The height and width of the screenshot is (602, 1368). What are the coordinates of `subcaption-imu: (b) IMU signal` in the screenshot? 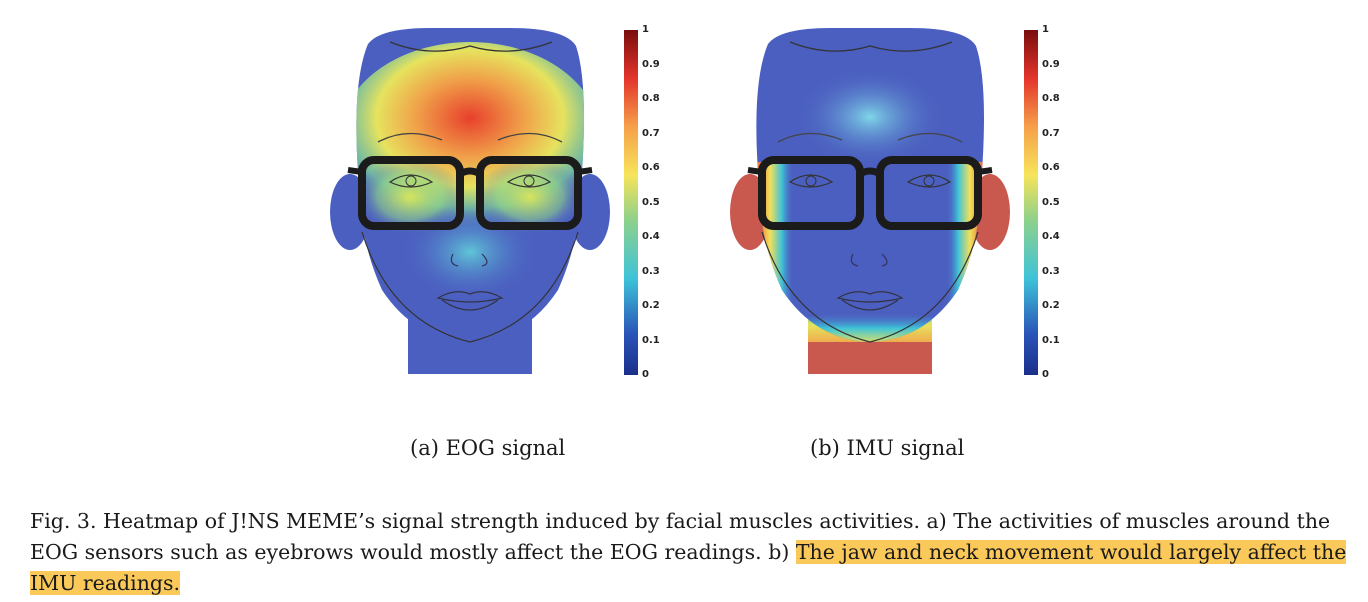 It's located at (887, 448).